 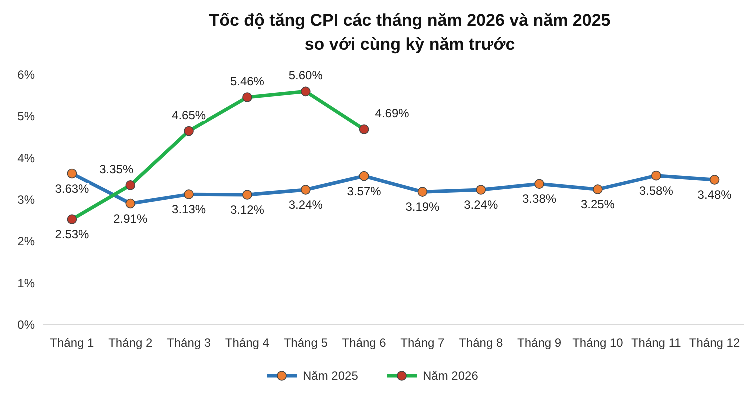 What do you see at coordinates (656, 191) in the screenshot?
I see `data-label: 3.58%` at bounding box center [656, 191].